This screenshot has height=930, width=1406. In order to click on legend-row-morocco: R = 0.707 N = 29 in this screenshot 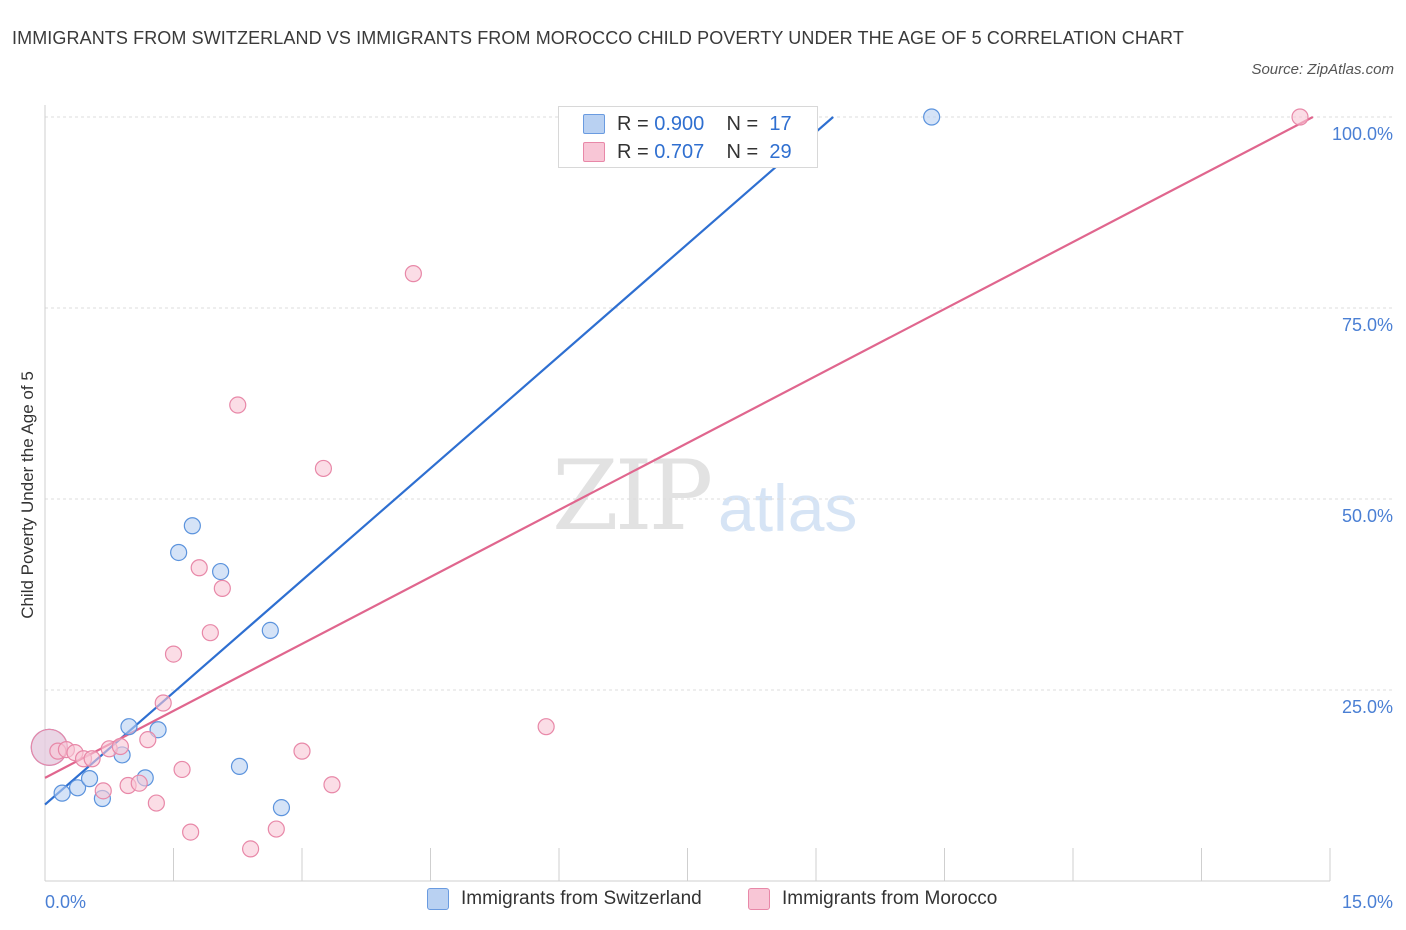, I will do `click(687, 152)`.